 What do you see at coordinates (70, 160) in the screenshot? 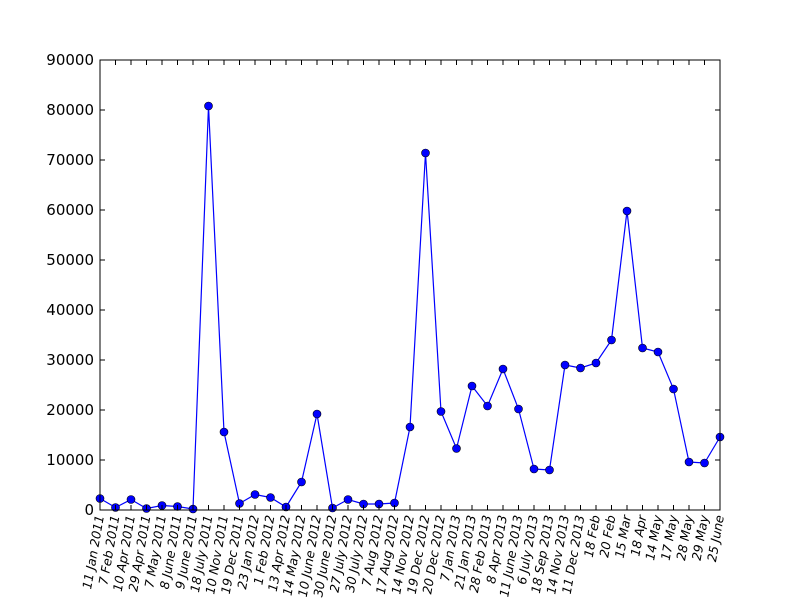
I see `y-tick-label: 70000` at bounding box center [70, 160].